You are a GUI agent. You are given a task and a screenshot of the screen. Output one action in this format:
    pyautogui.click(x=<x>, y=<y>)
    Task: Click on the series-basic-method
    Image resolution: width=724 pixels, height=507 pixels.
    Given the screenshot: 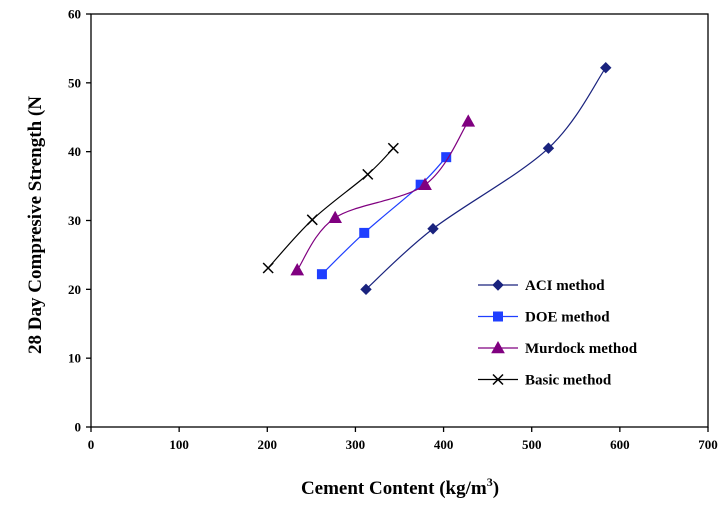 What is the action you would take?
    pyautogui.click(x=330, y=208)
    